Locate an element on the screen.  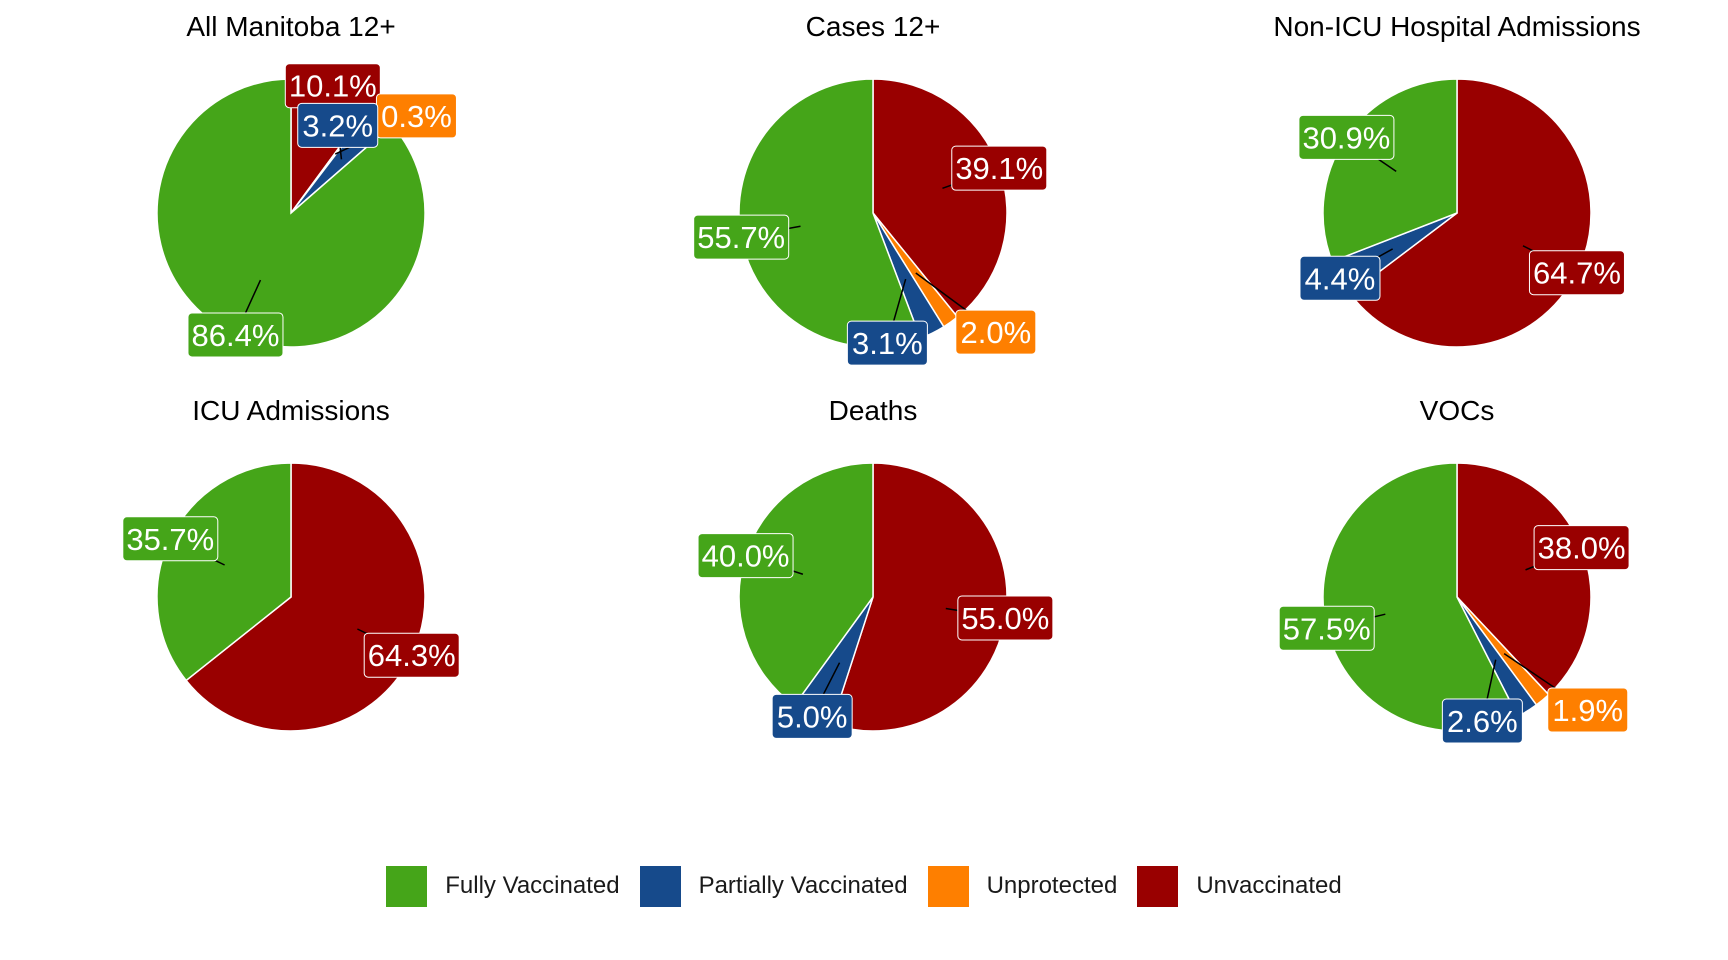
legend-item-fully-vaccinated: Fully Vaccinated is located at coordinates (503, 886).